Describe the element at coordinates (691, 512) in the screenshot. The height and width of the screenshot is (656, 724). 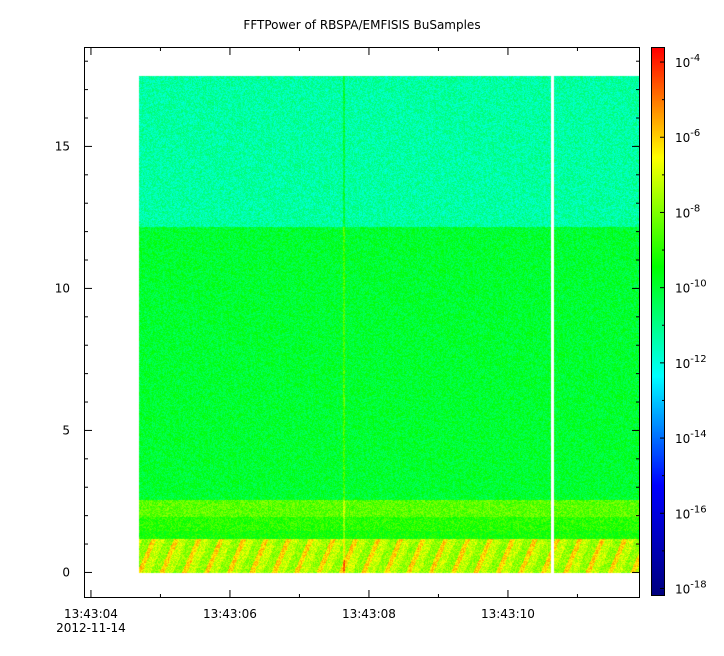
I see `colorbar-tick-label: 10⁻¹⁶` at that location.